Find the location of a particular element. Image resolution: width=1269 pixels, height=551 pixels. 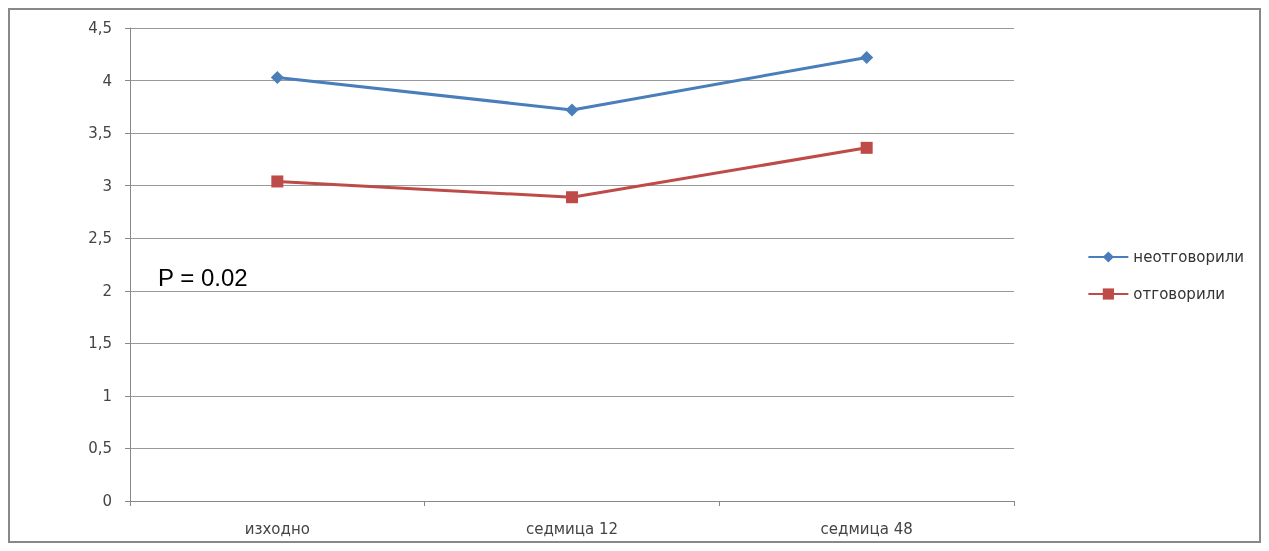

legend-label: отговорили is located at coordinates (1179, 294).